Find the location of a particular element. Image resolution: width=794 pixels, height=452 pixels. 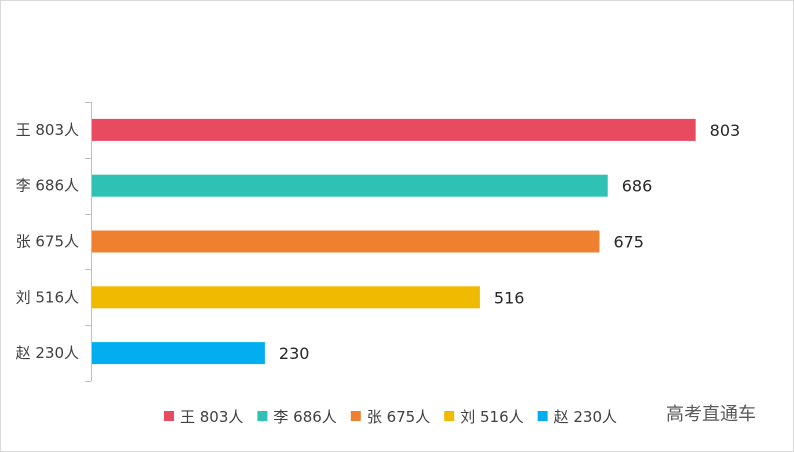

category-label: 王 803人 is located at coordinates (47, 130).